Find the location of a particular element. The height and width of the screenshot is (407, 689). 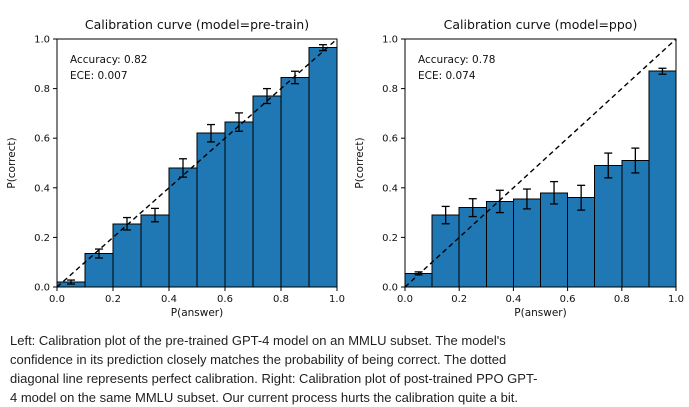

accuracy-ece-annotation: Accuracy: 0.78 ECE: 0.074 is located at coordinates (456, 68).